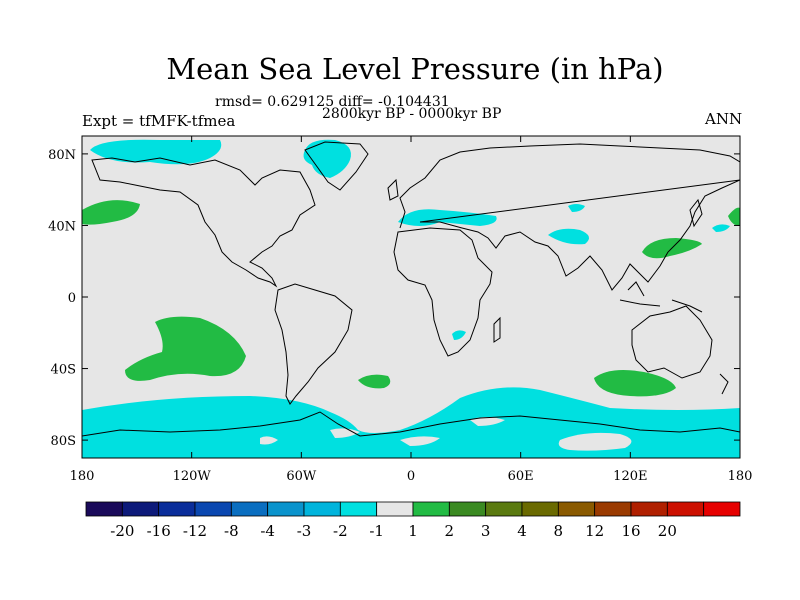 This screenshot has height=600, width=800. I want to click on colorbar-label: -12, so click(195, 531).